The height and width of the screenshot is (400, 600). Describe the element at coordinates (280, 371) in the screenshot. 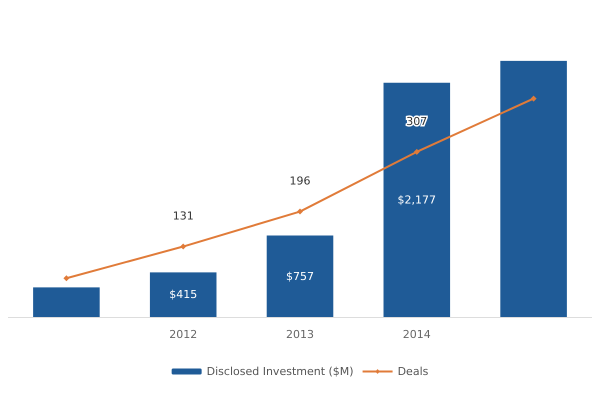

I see `legend-label: Disclosed Investment ($M)` at that location.